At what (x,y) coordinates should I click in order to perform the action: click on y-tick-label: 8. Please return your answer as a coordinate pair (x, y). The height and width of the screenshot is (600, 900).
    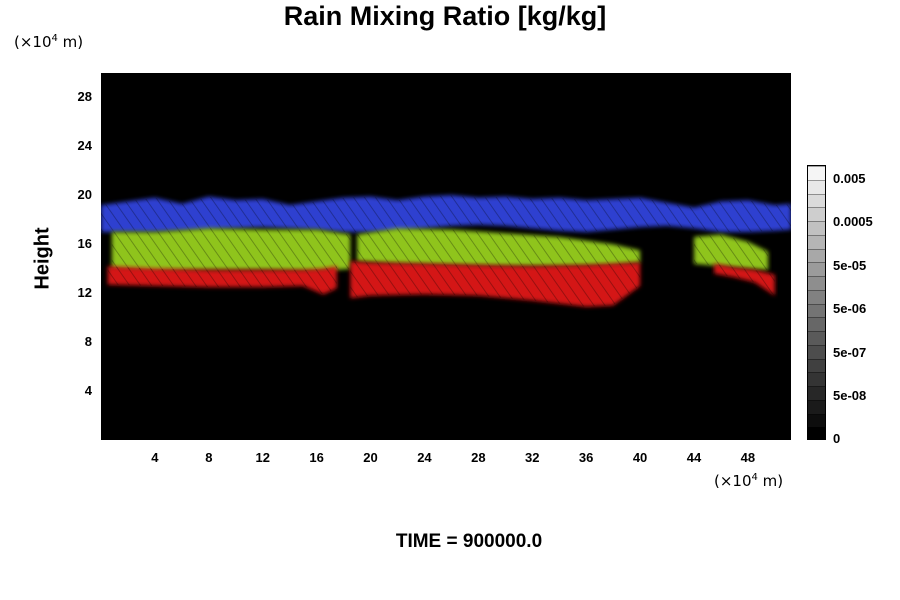
    Looking at the image, I should click on (88, 342).